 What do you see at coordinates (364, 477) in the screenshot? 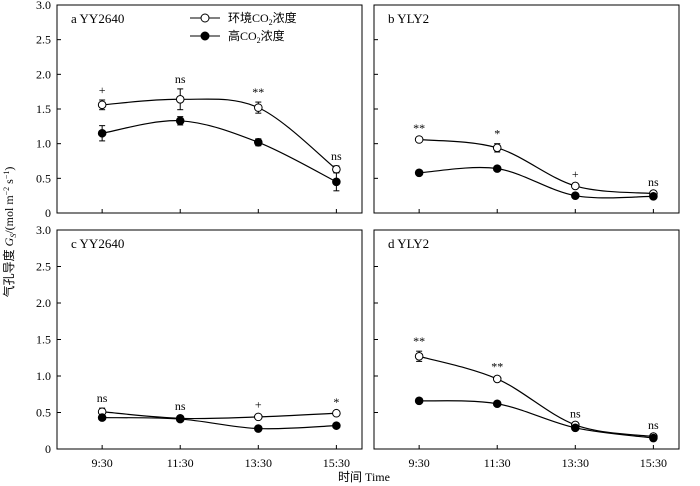
I see `x-axis-title: 时间 Time` at bounding box center [364, 477].